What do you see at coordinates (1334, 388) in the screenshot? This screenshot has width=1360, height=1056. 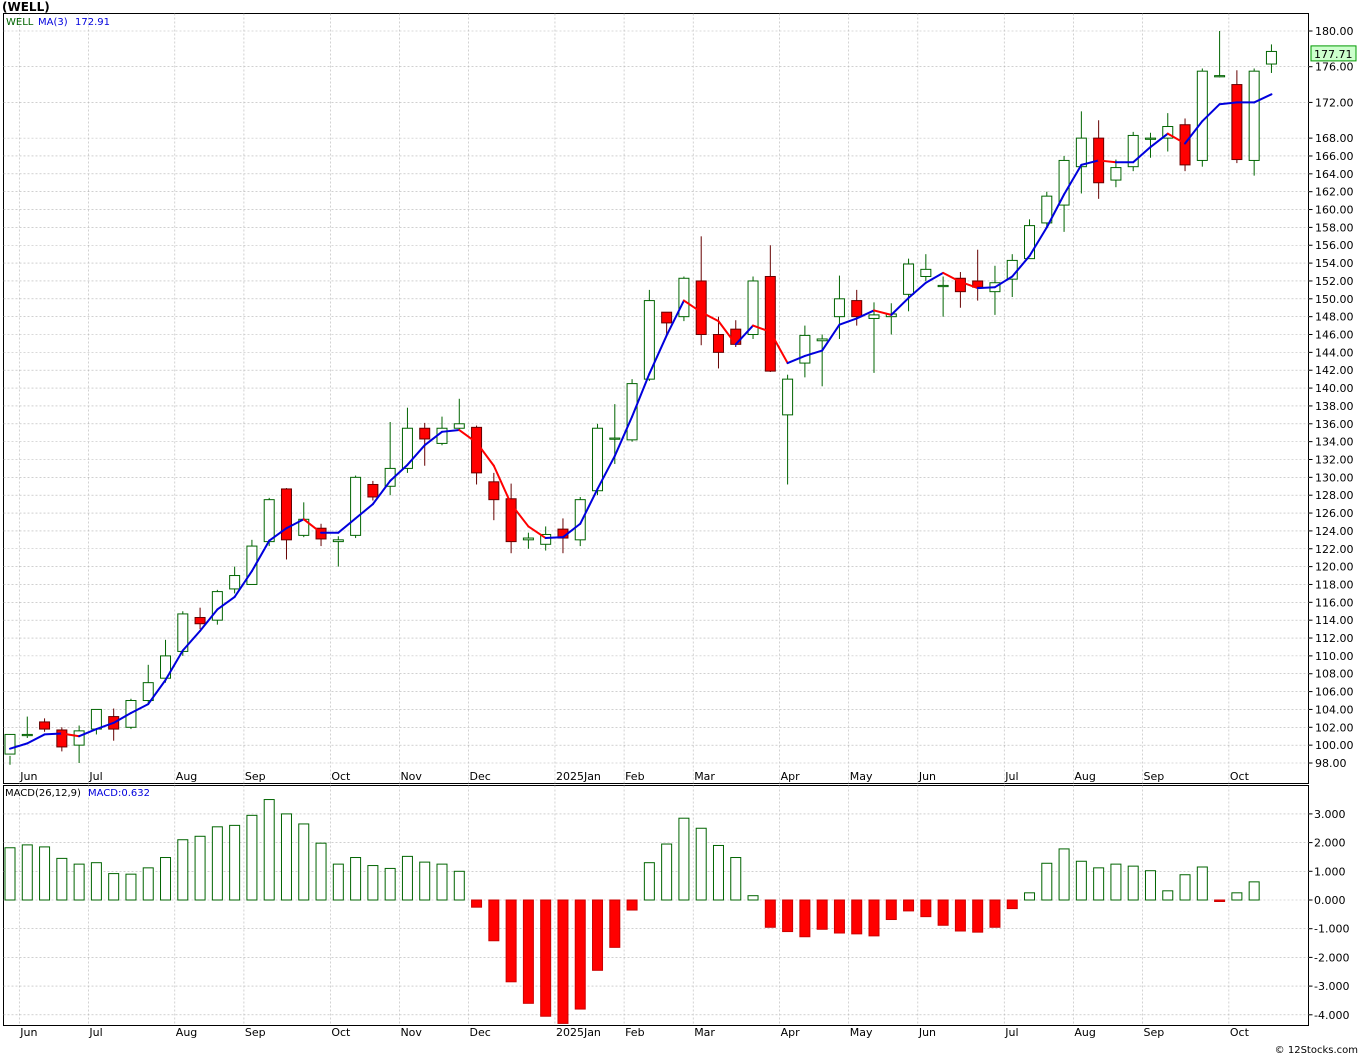 I see `price-tick-label: 140.00` at bounding box center [1334, 388].